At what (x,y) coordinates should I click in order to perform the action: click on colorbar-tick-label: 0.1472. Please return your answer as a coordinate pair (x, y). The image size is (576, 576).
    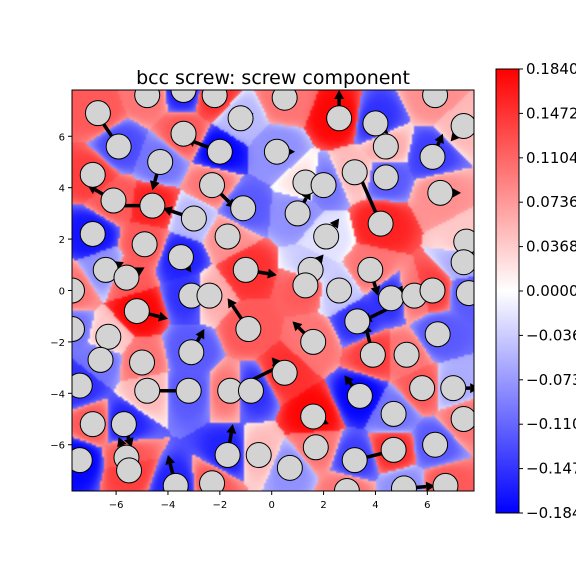
    Looking at the image, I should click on (551, 113).